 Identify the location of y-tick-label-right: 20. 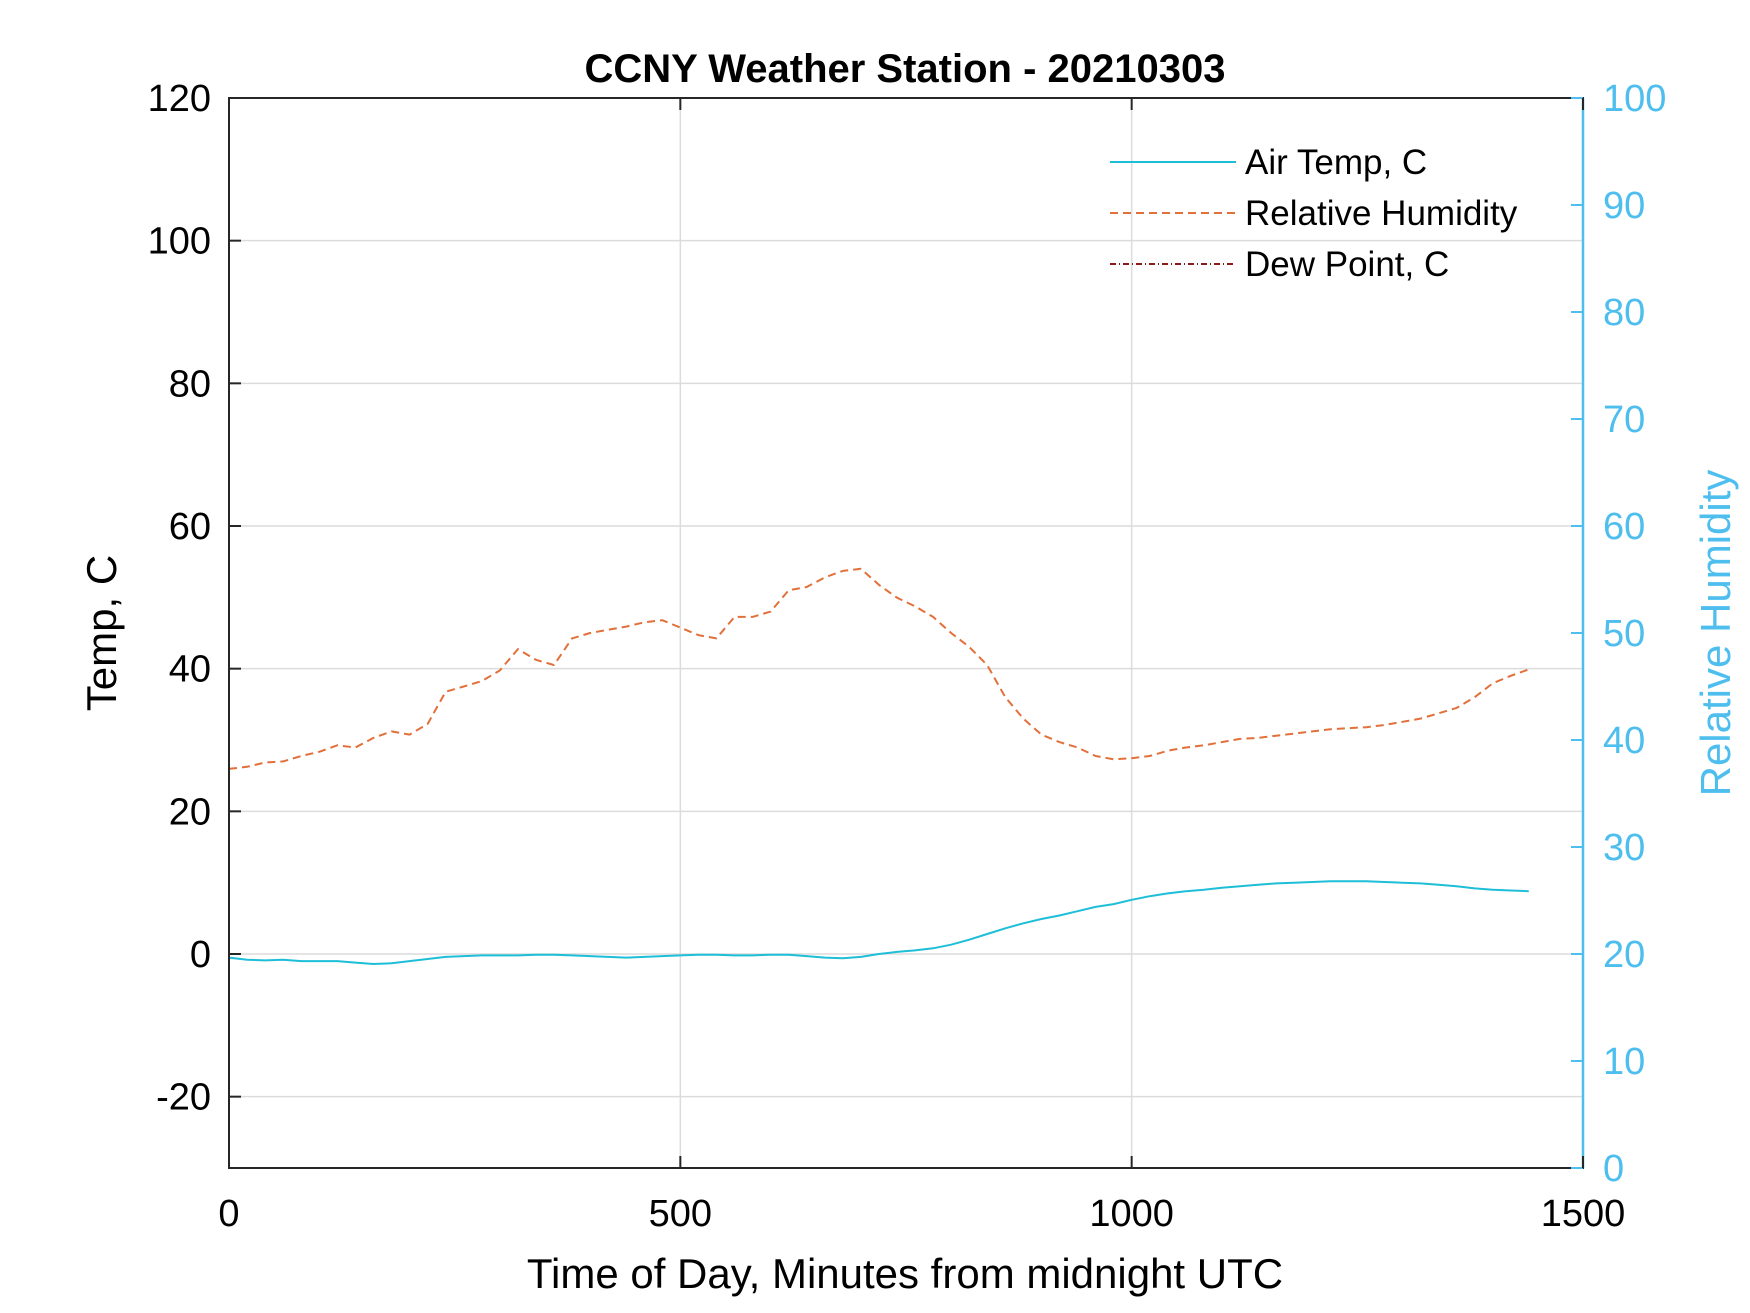
(1624, 955).